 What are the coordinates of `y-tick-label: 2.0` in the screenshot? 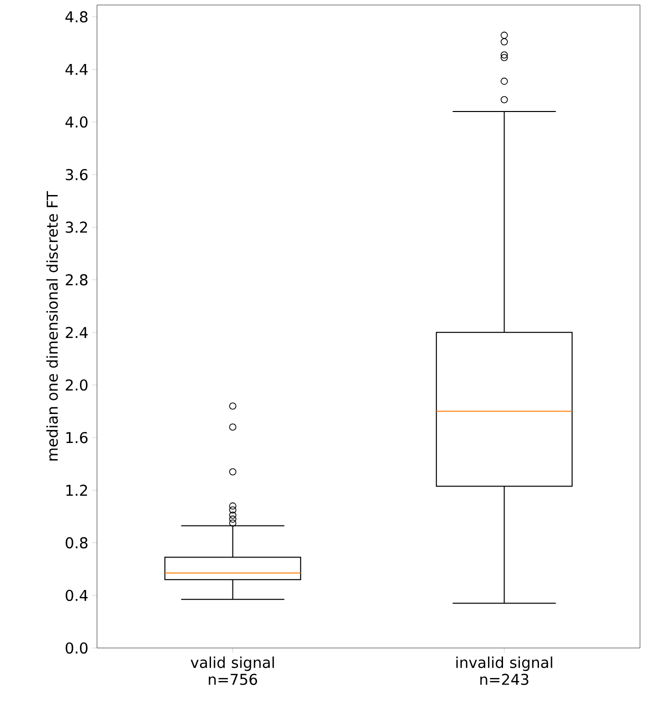 It's located at (77, 385).